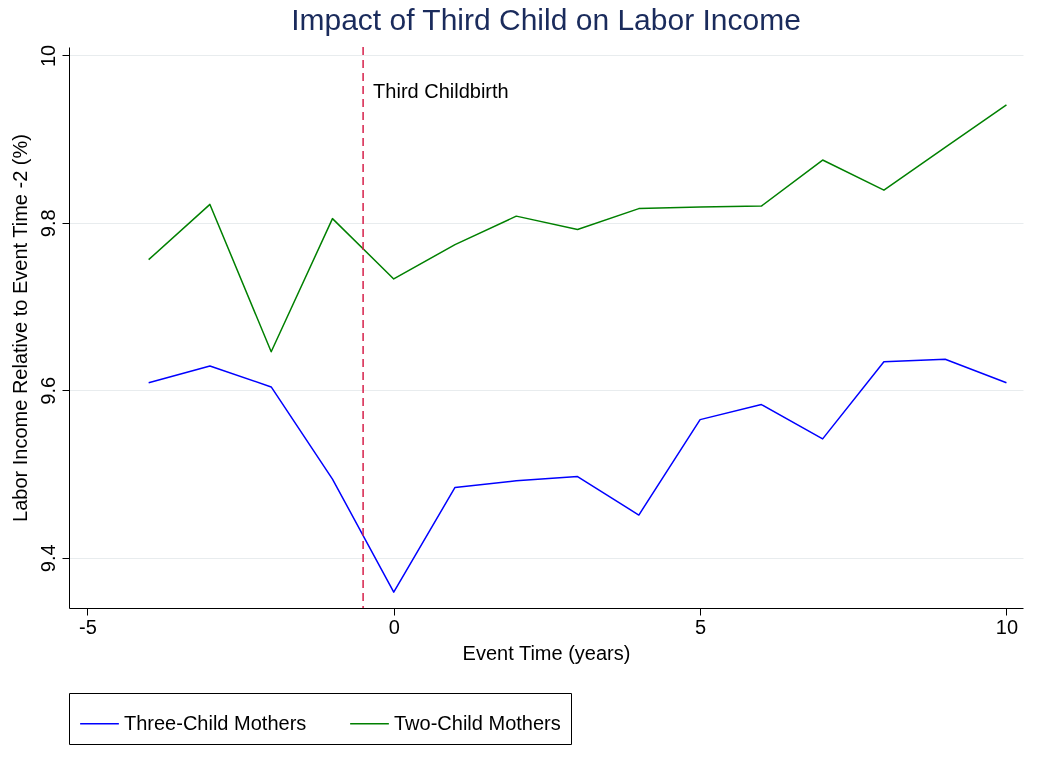  What do you see at coordinates (47, 558) in the screenshot?
I see `y-tick-label: 9.4` at bounding box center [47, 558].